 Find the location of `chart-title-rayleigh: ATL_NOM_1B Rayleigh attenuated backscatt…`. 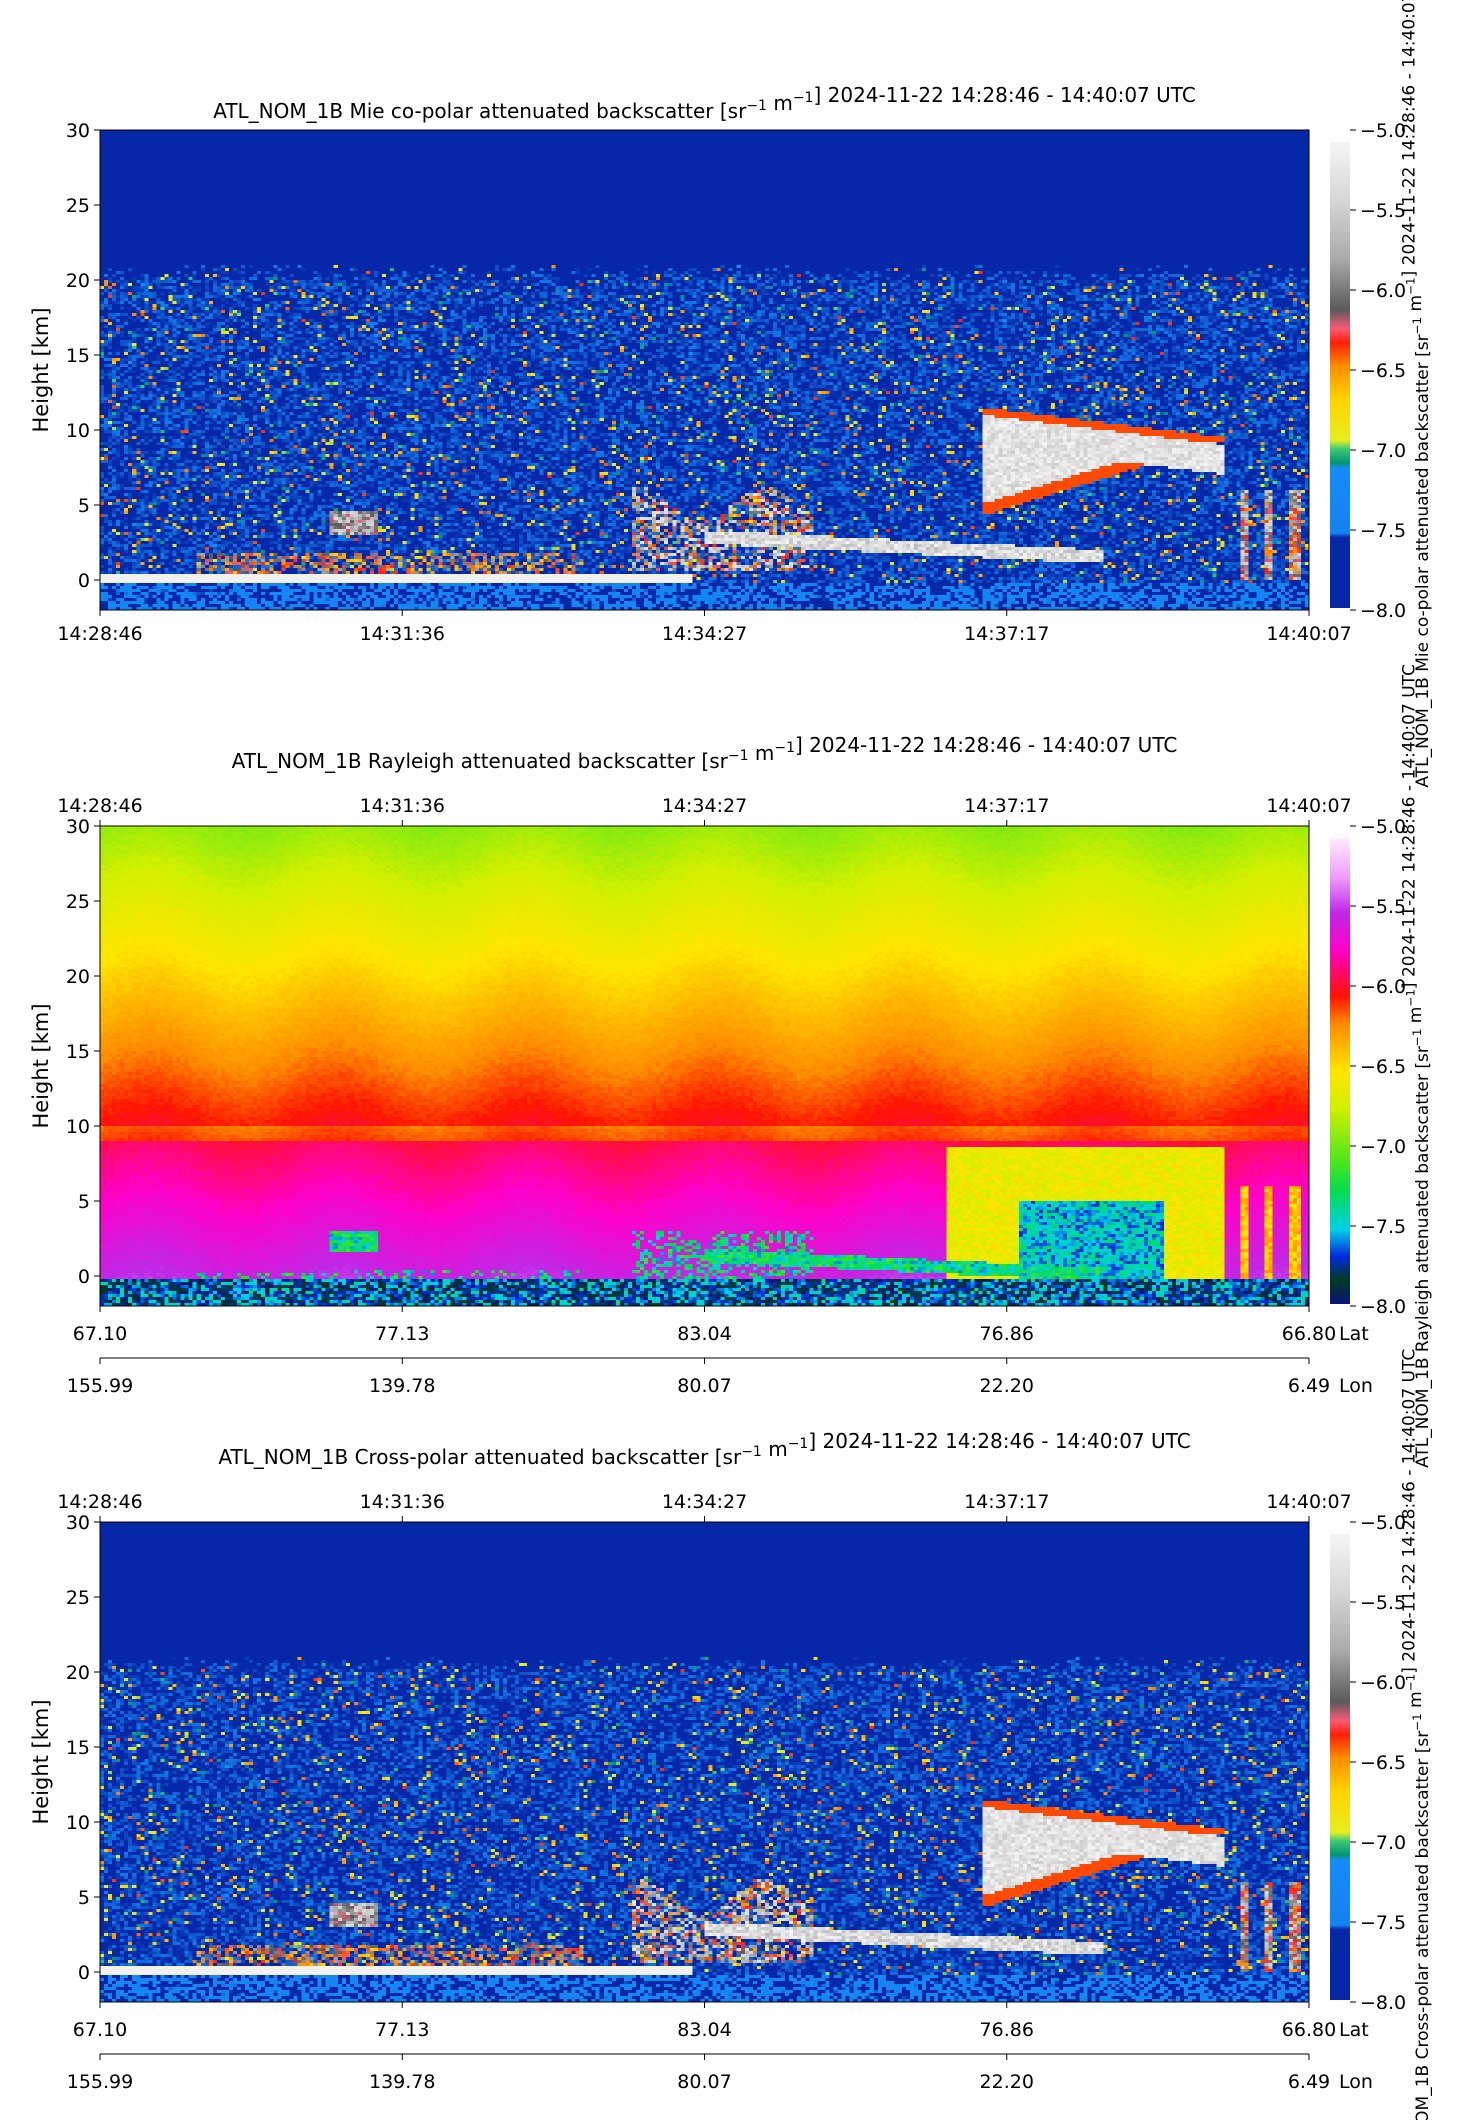

chart-title-rayleigh: ATL_NOM_1B Rayleigh attenuated backscatt… is located at coordinates (705, 753).